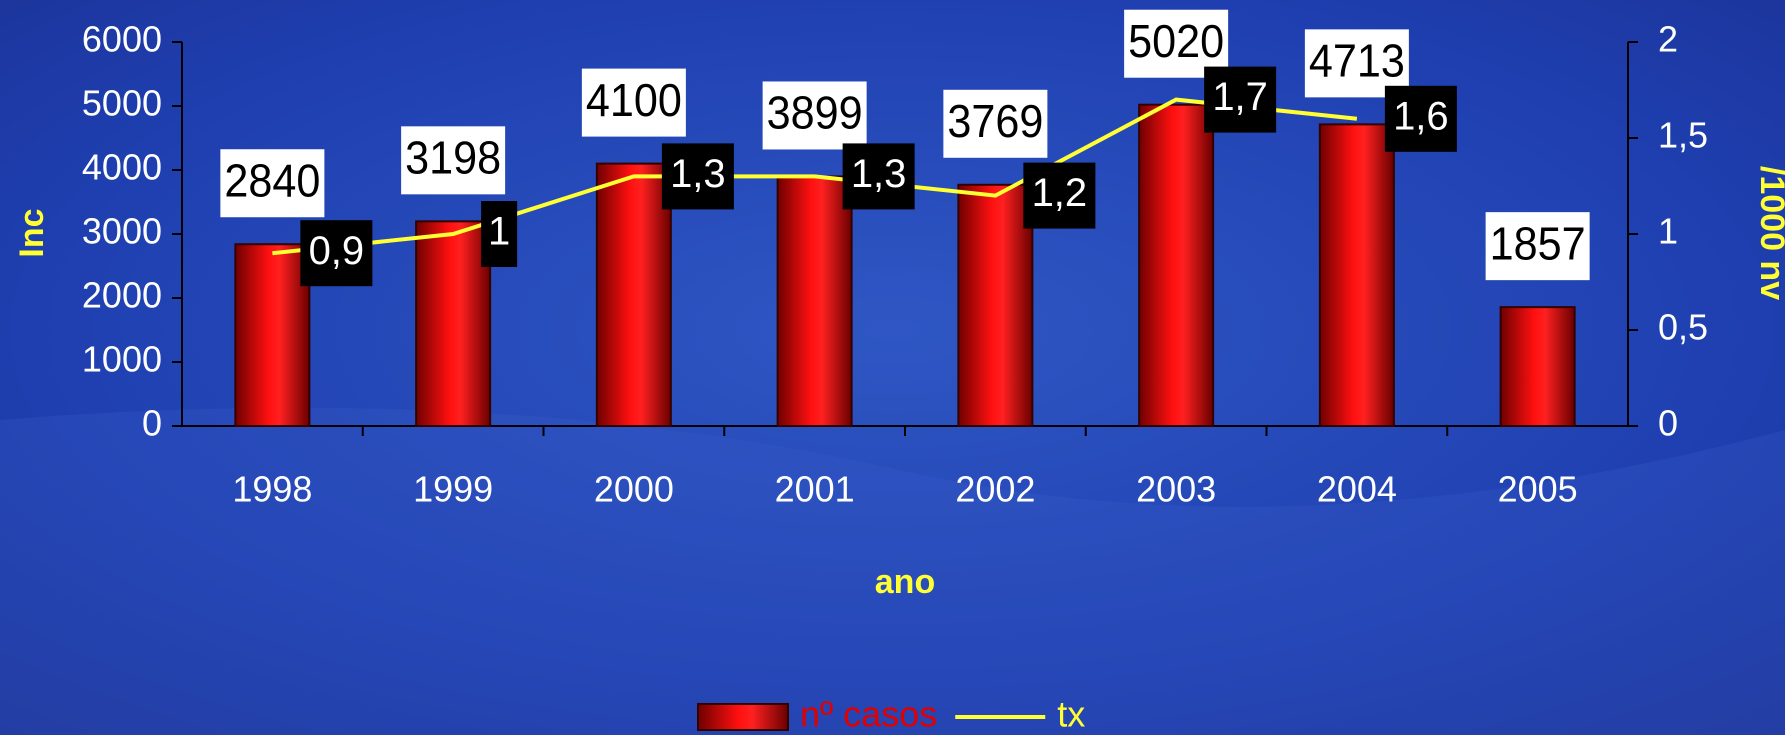  Describe the element at coordinates (122, 39) in the screenshot. I see `y-tick-label: 6000` at that location.